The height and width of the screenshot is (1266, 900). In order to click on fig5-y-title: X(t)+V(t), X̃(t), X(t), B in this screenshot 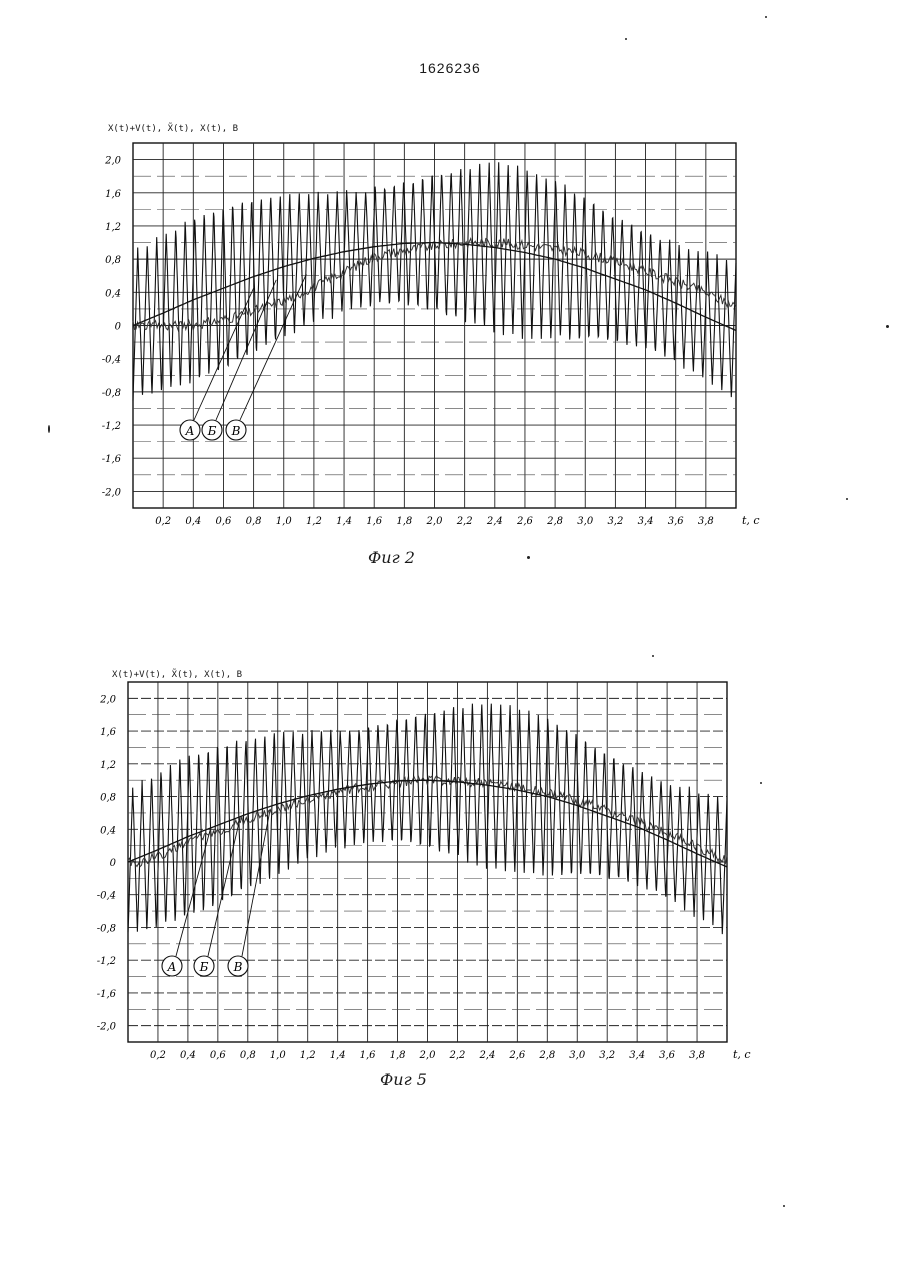, I will do `click(177, 675)`.